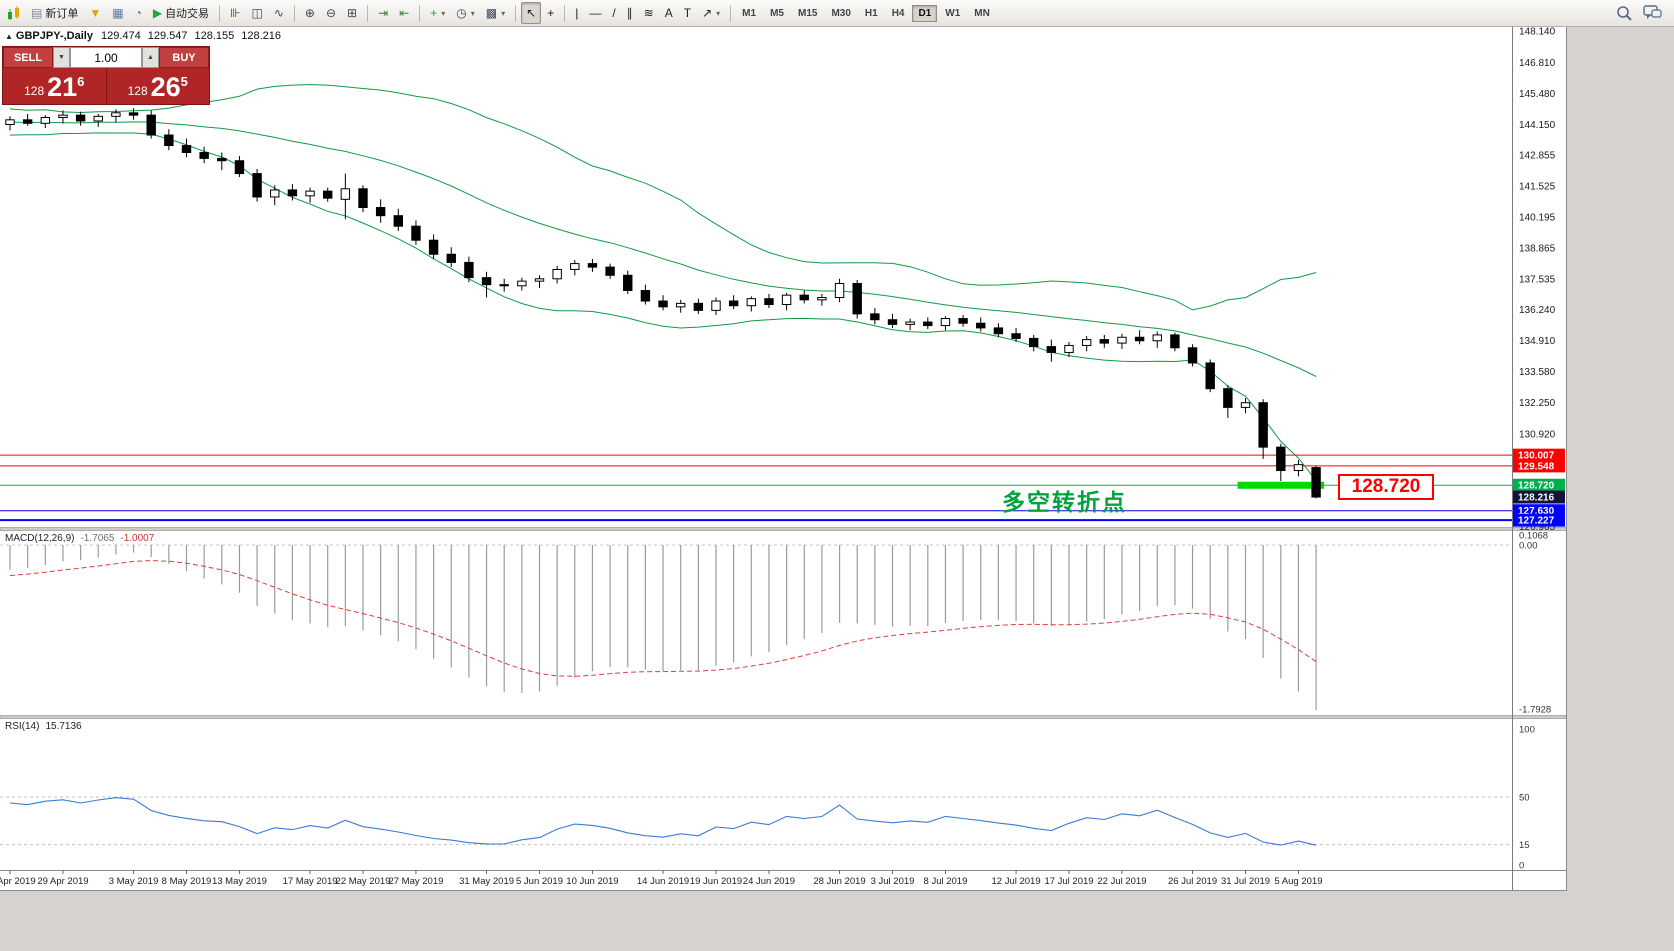  I want to click on sell-price-big: 21, so click(62, 87).